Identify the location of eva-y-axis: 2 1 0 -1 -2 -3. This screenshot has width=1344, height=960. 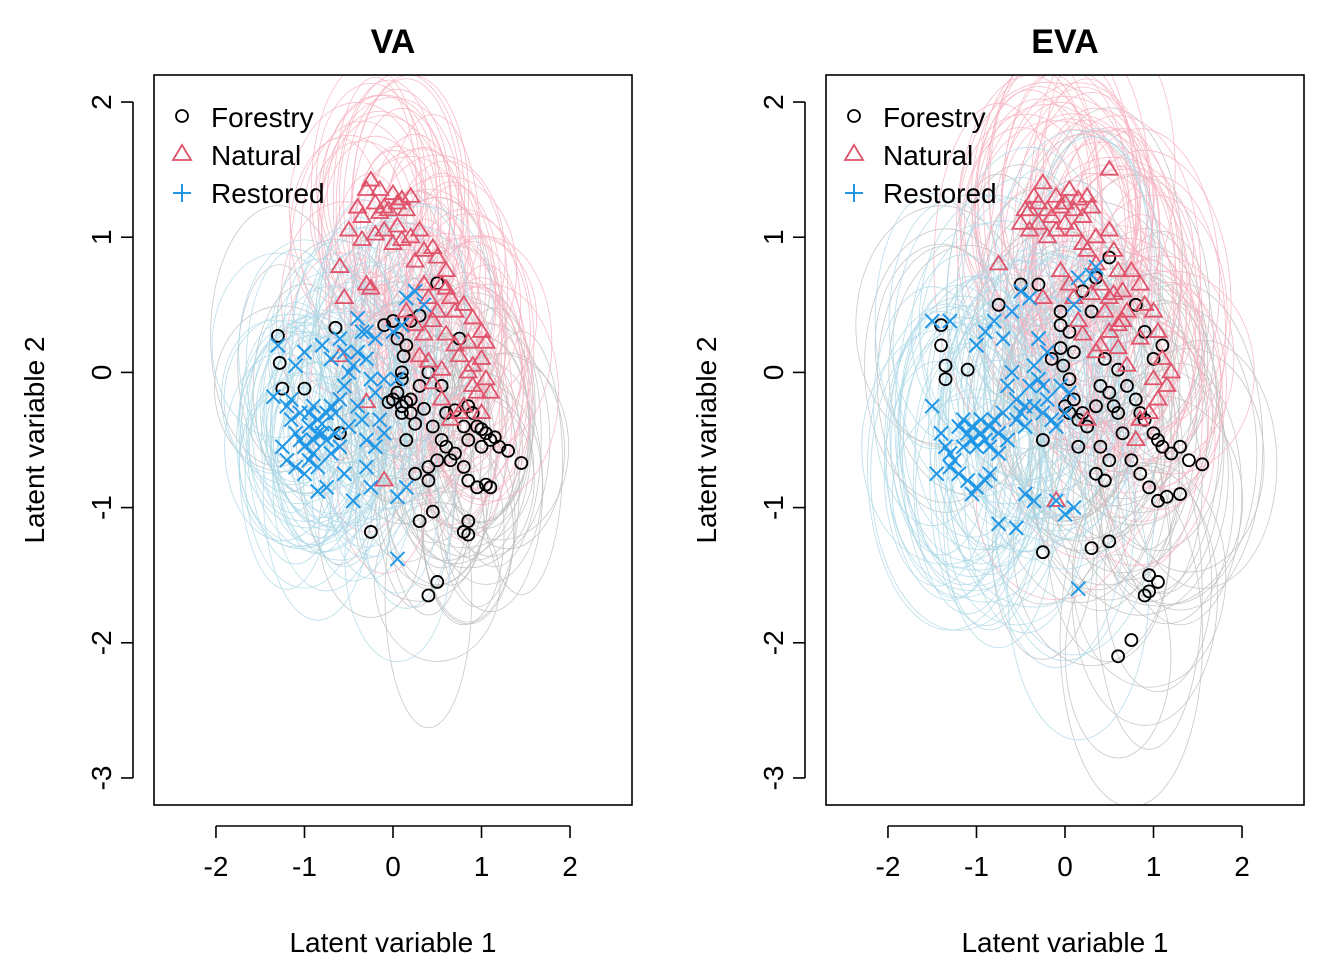
(782, 442).